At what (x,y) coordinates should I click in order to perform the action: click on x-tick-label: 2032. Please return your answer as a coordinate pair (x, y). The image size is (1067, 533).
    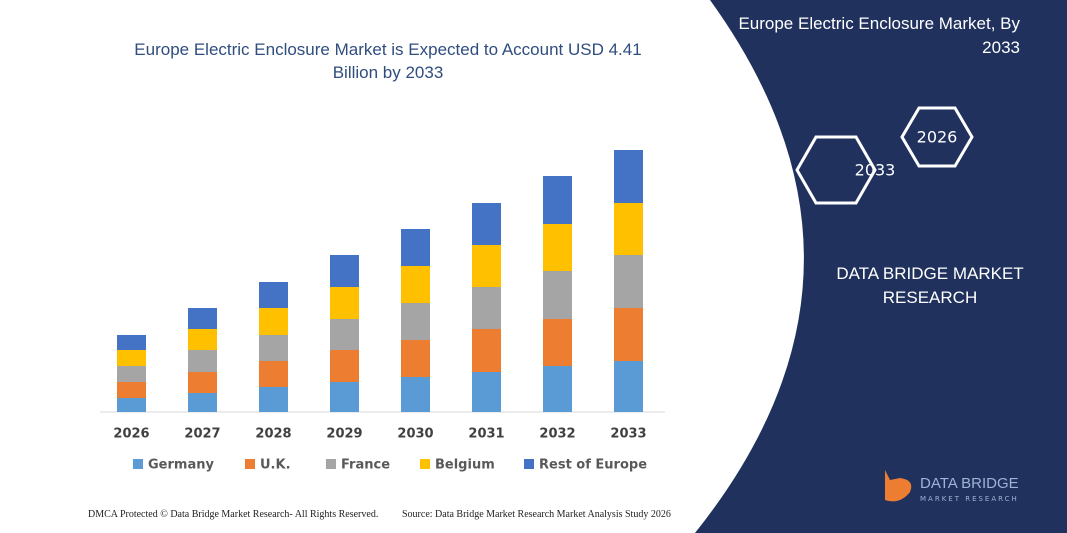
    Looking at the image, I should click on (557, 434).